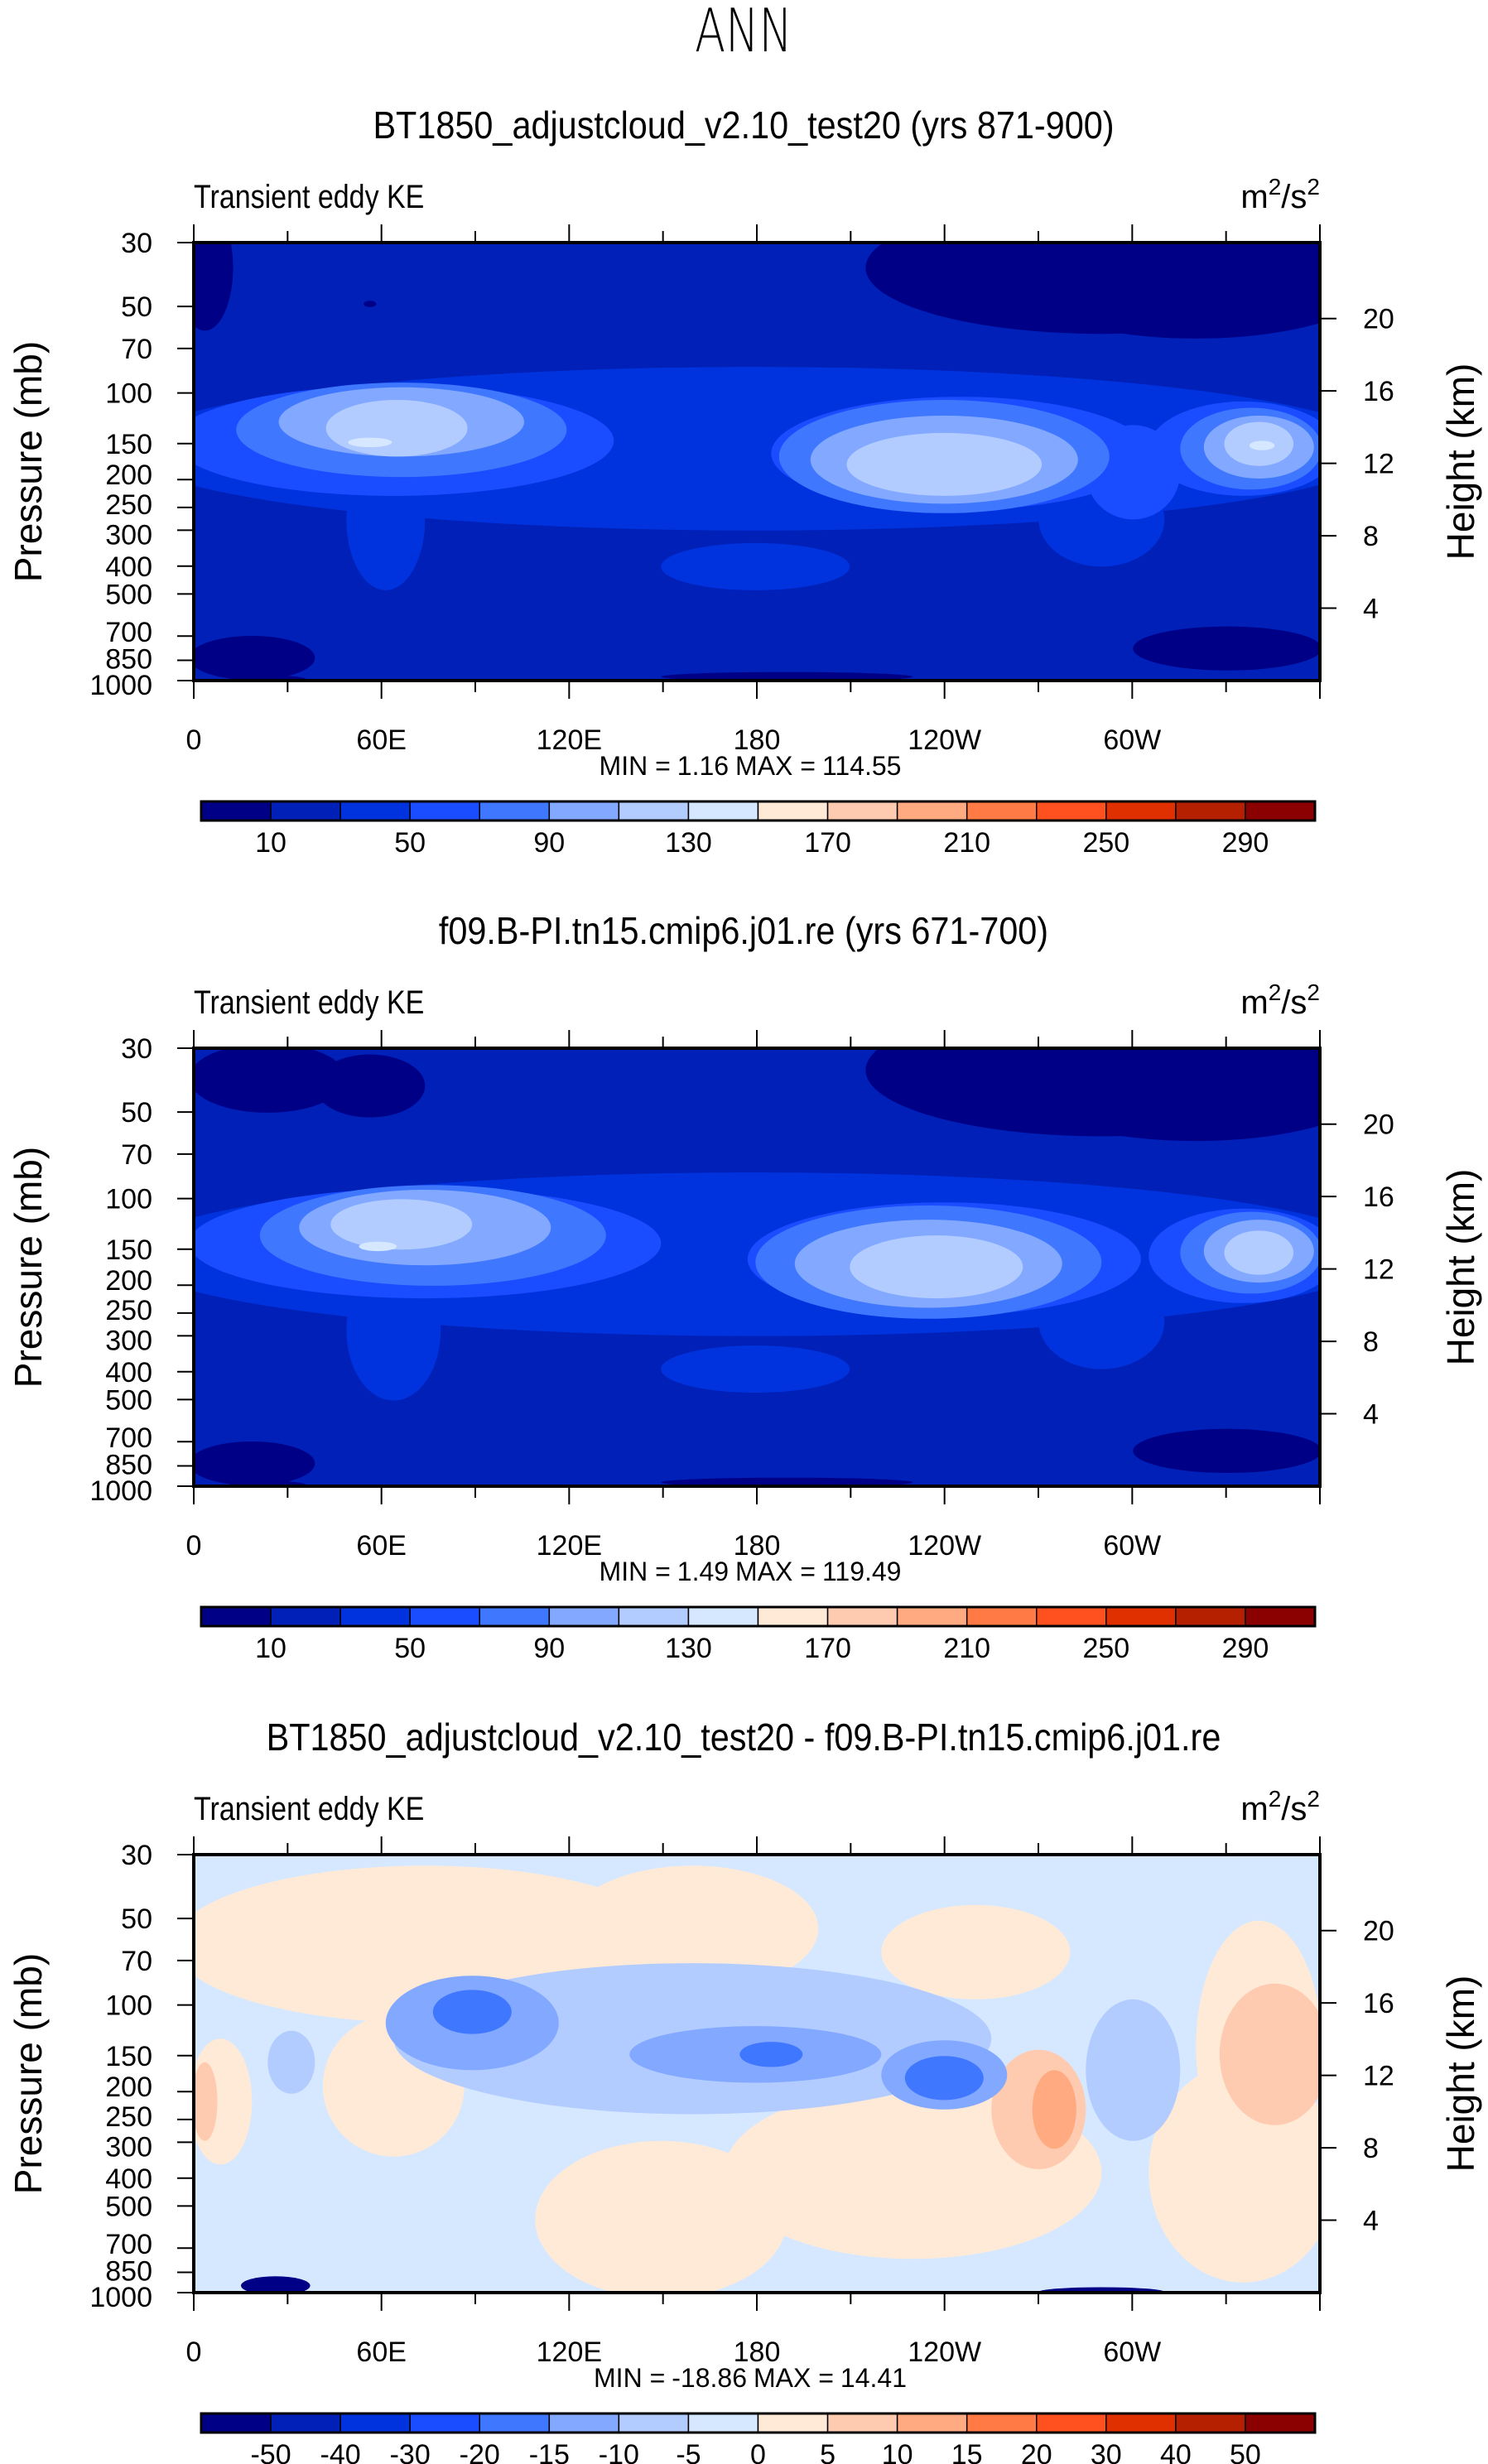 Image resolution: width=1488 pixels, height=2464 pixels. Describe the element at coordinates (744, 33) in the screenshot. I see `main-title: ANN` at that location.